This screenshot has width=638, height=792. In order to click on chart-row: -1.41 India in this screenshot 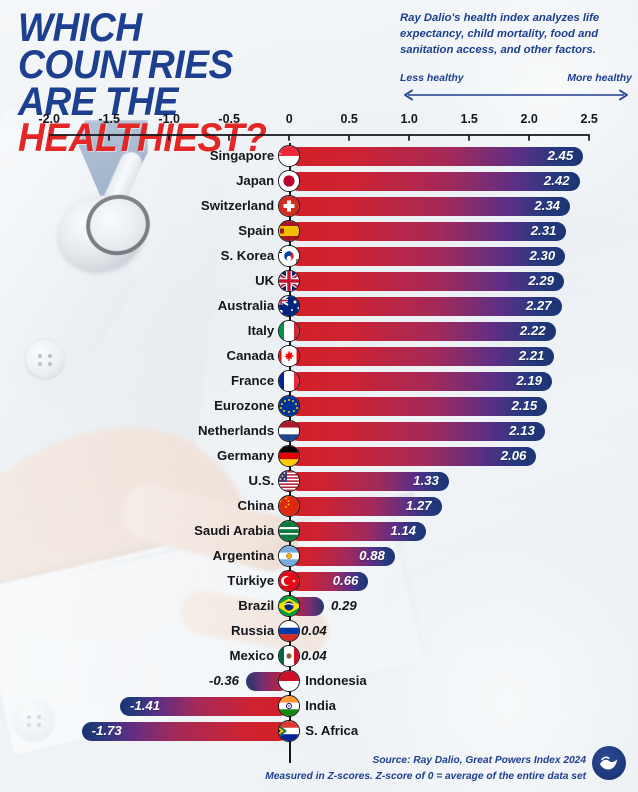, I will do `click(319, 705)`.